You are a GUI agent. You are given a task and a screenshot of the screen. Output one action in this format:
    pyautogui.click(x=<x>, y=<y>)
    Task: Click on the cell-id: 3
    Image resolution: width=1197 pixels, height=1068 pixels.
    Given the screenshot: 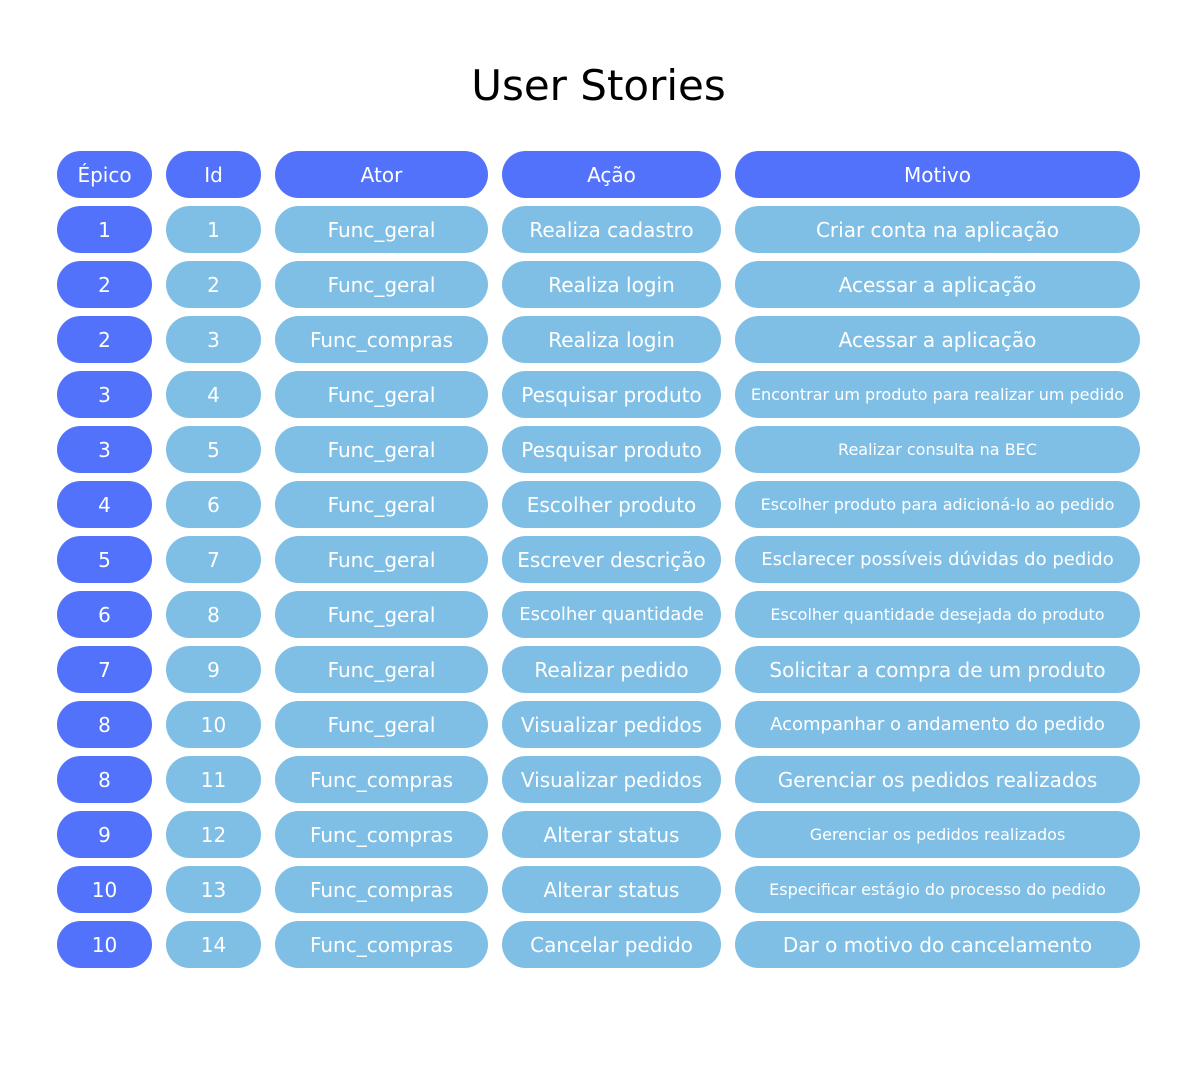 What is the action you would take?
    pyautogui.click(x=213, y=339)
    